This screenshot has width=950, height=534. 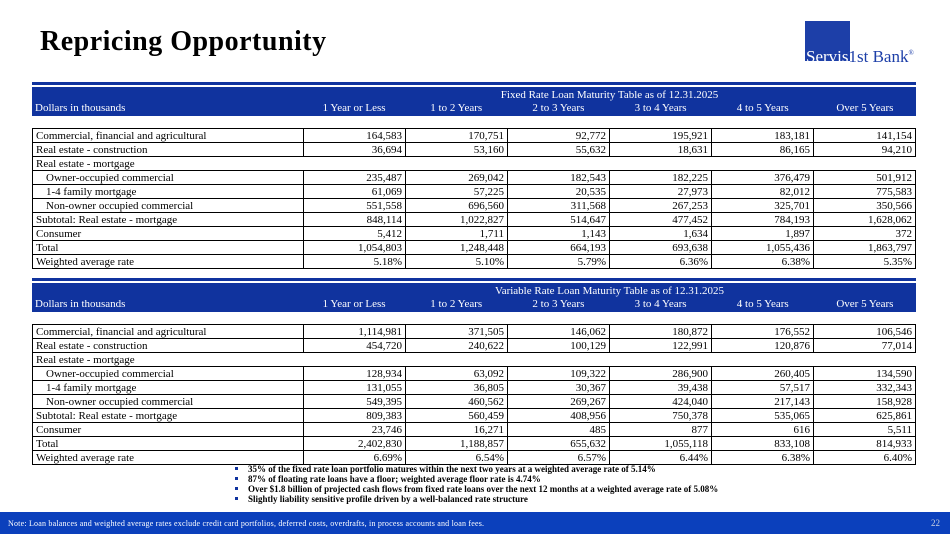 I want to click on value-cell: 625,861, so click(x=864, y=415).